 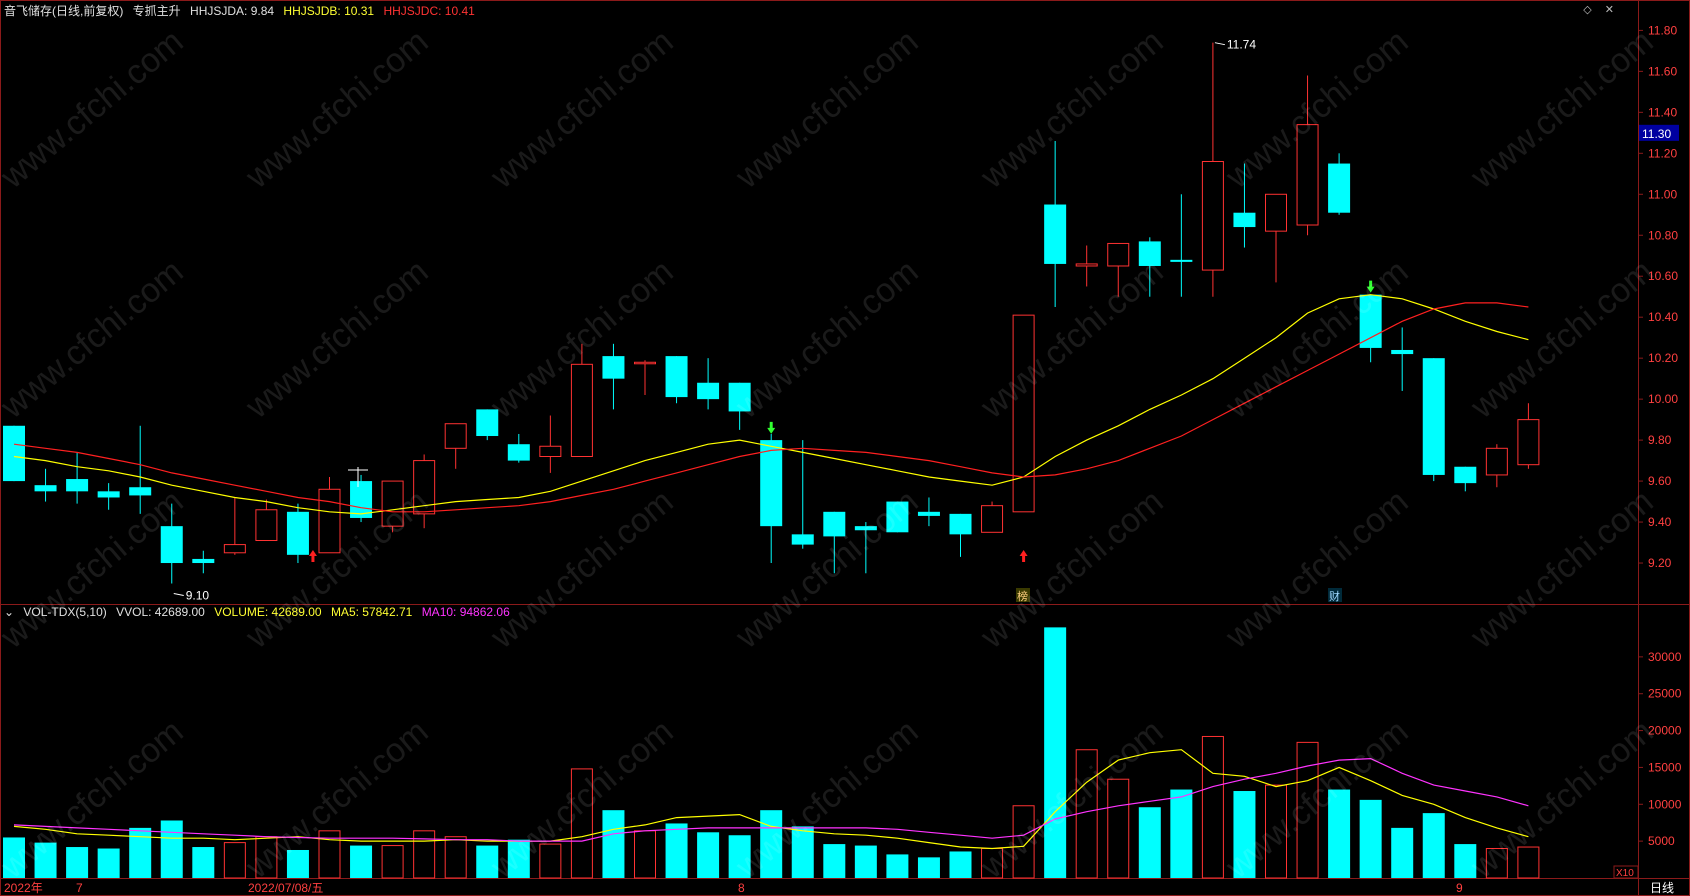 What do you see at coordinates (1663, 358) in the screenshot?
I see `price-axis-label: 10.20` at bounding box center [1663, 358].